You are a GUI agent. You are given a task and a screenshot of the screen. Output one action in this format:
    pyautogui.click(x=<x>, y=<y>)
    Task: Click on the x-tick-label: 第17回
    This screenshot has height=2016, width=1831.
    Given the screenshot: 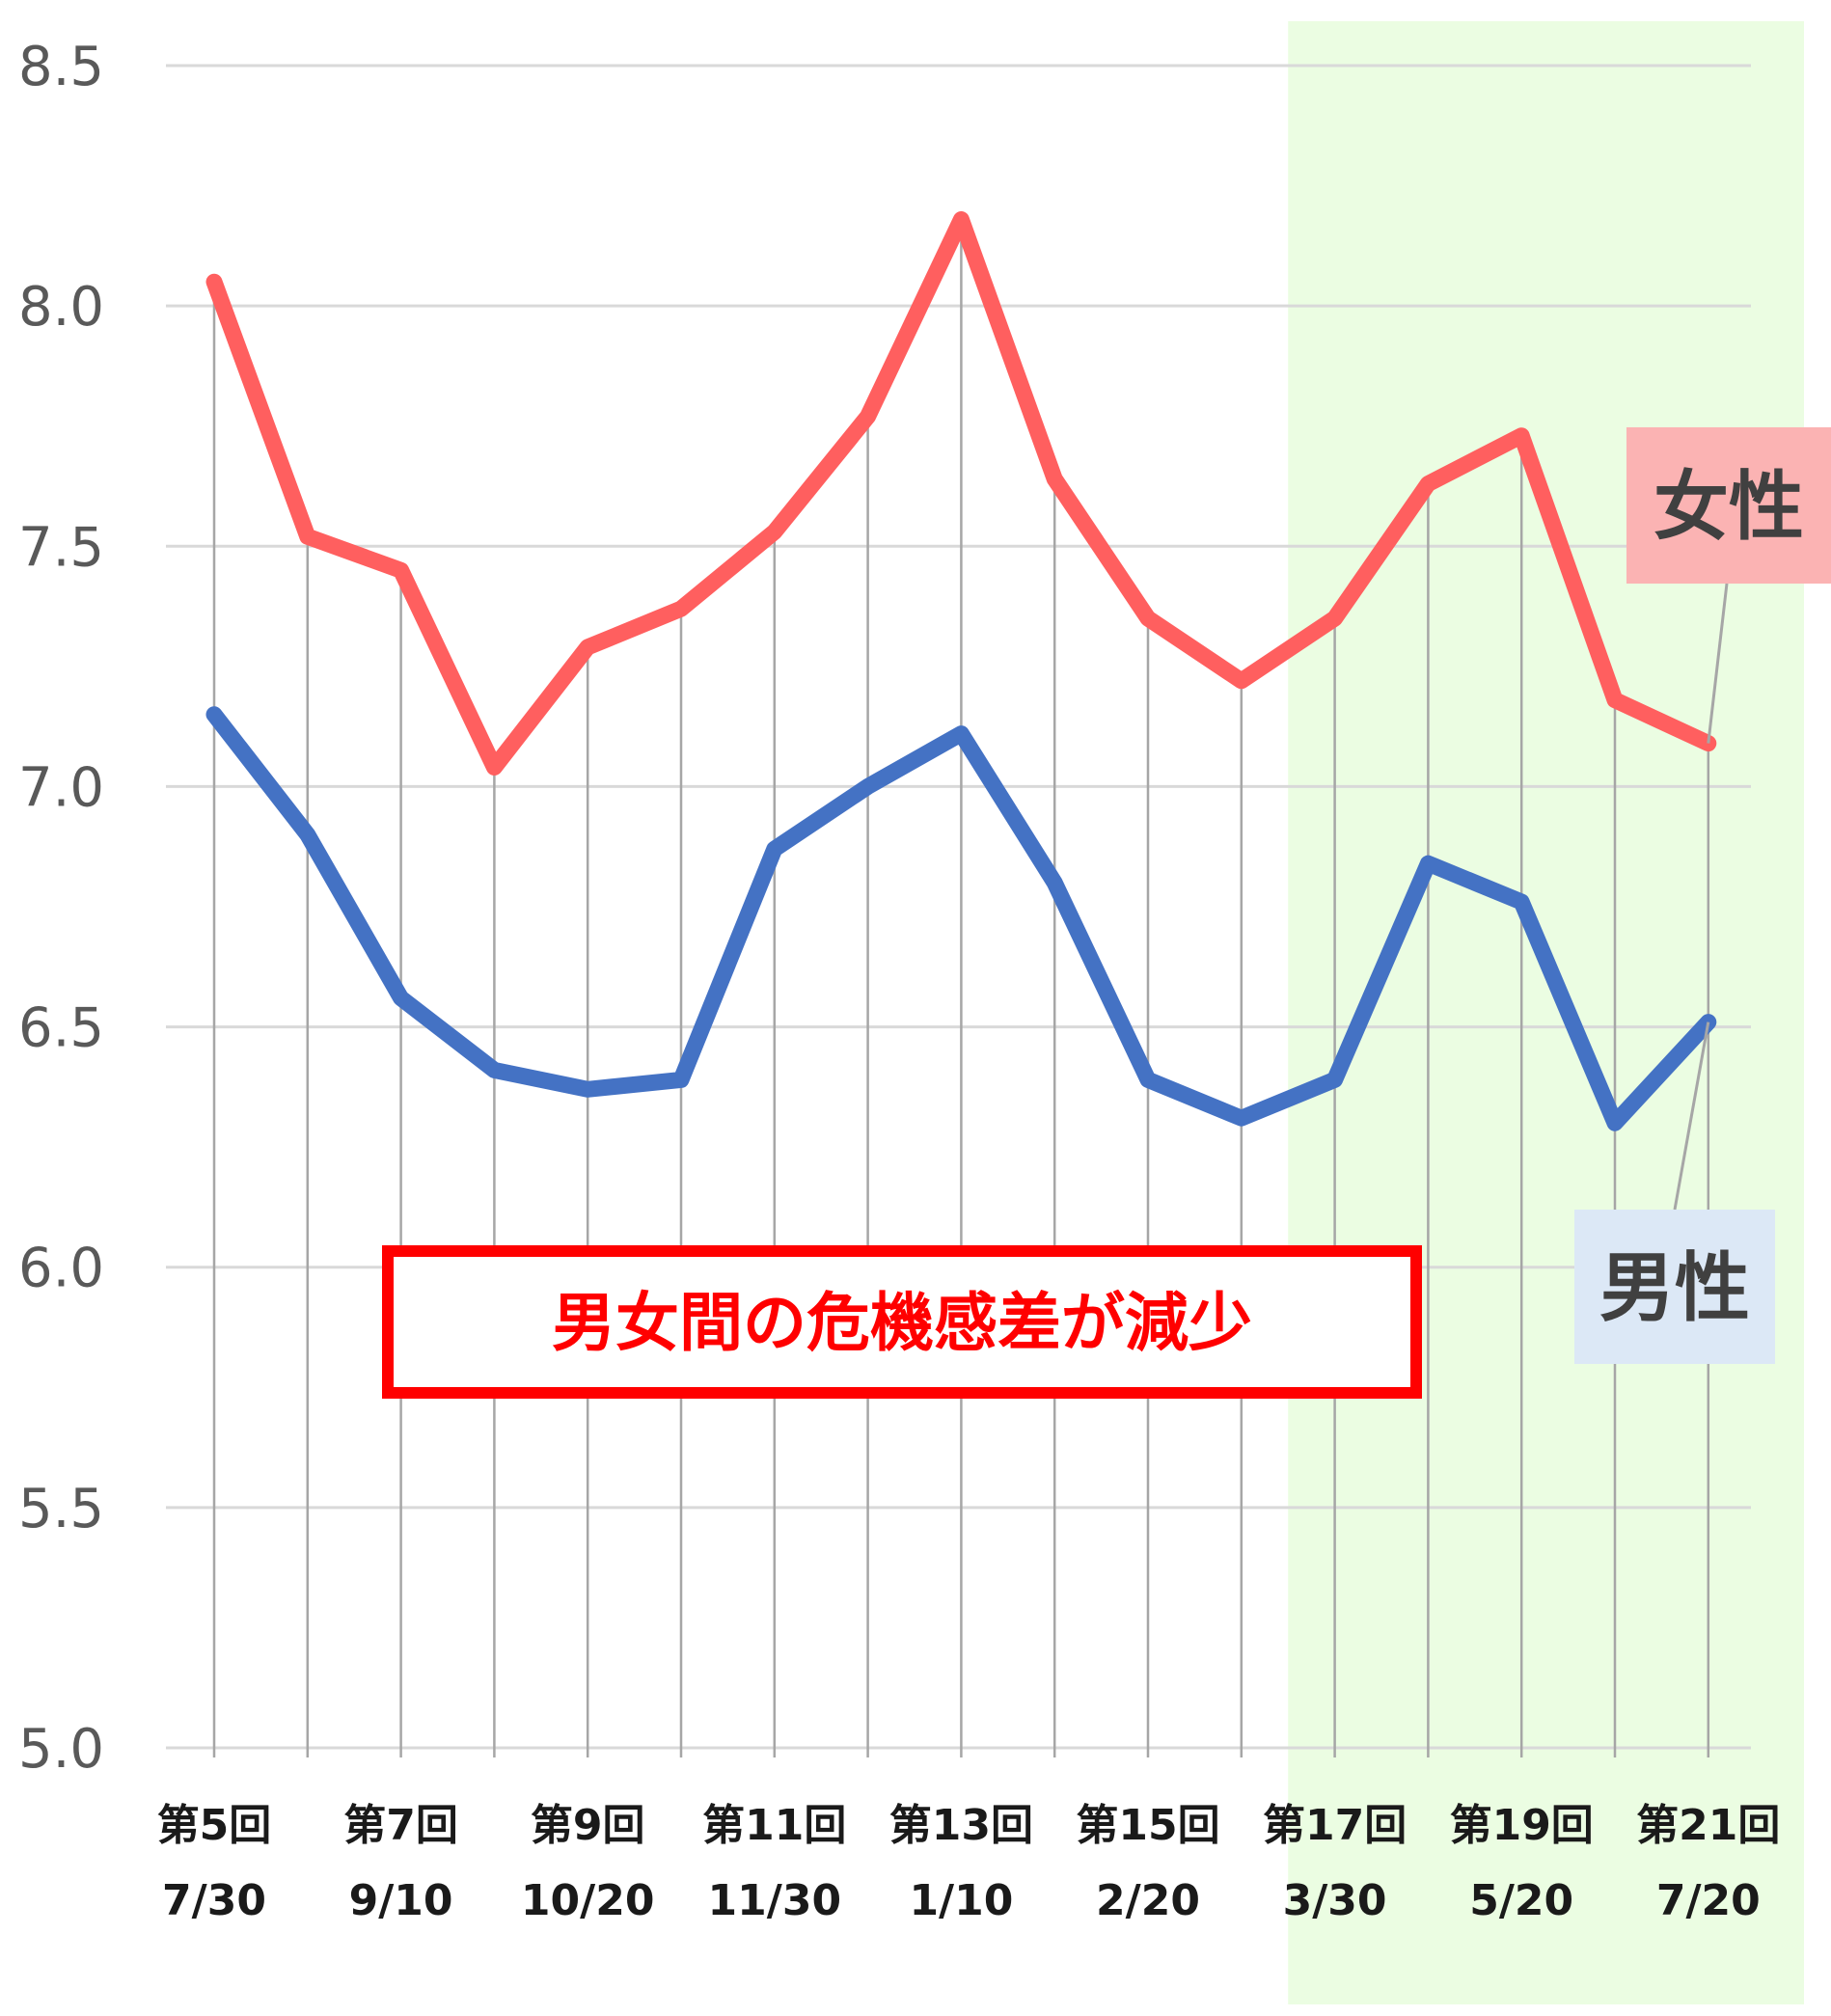 What is the action you would take?
    pyautogui.click(x=1335, y=1825)
    